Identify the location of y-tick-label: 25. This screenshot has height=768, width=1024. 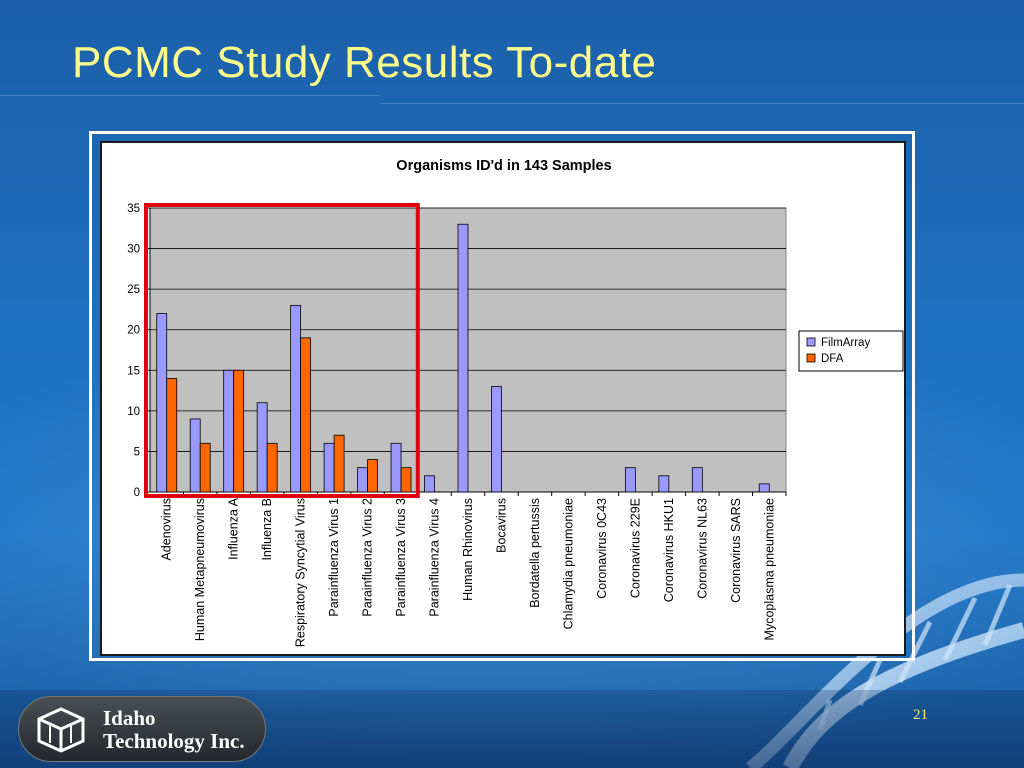
(133, 290).